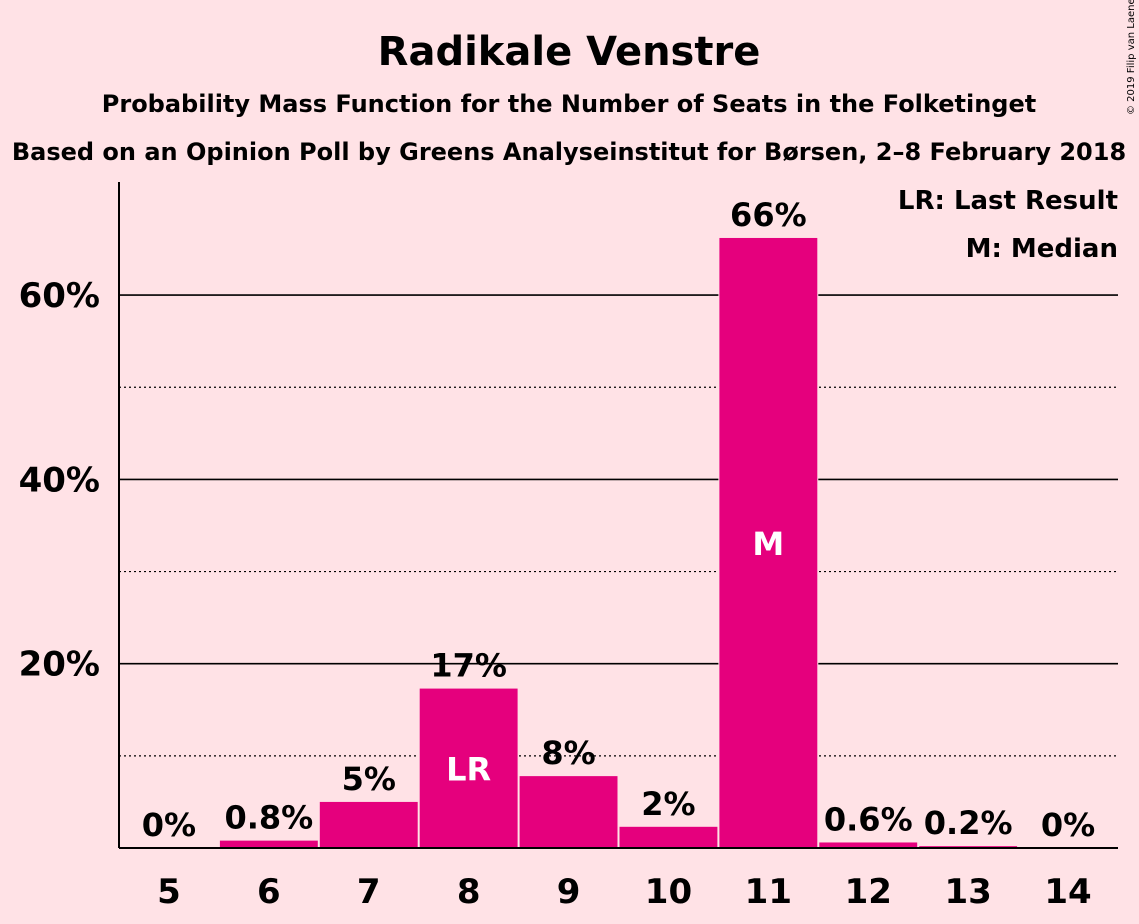 The image size is (1139, 924). Describe the element at coordinates (968, 823) in the screenshot. I see `data-label-13: 0.2%` at that location.